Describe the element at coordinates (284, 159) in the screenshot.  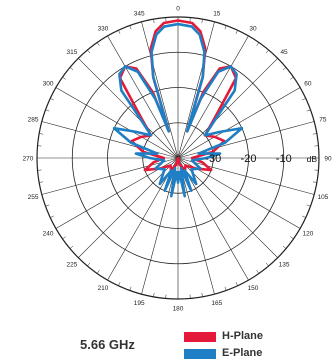
I see `radial-label--10: -10` at that location.